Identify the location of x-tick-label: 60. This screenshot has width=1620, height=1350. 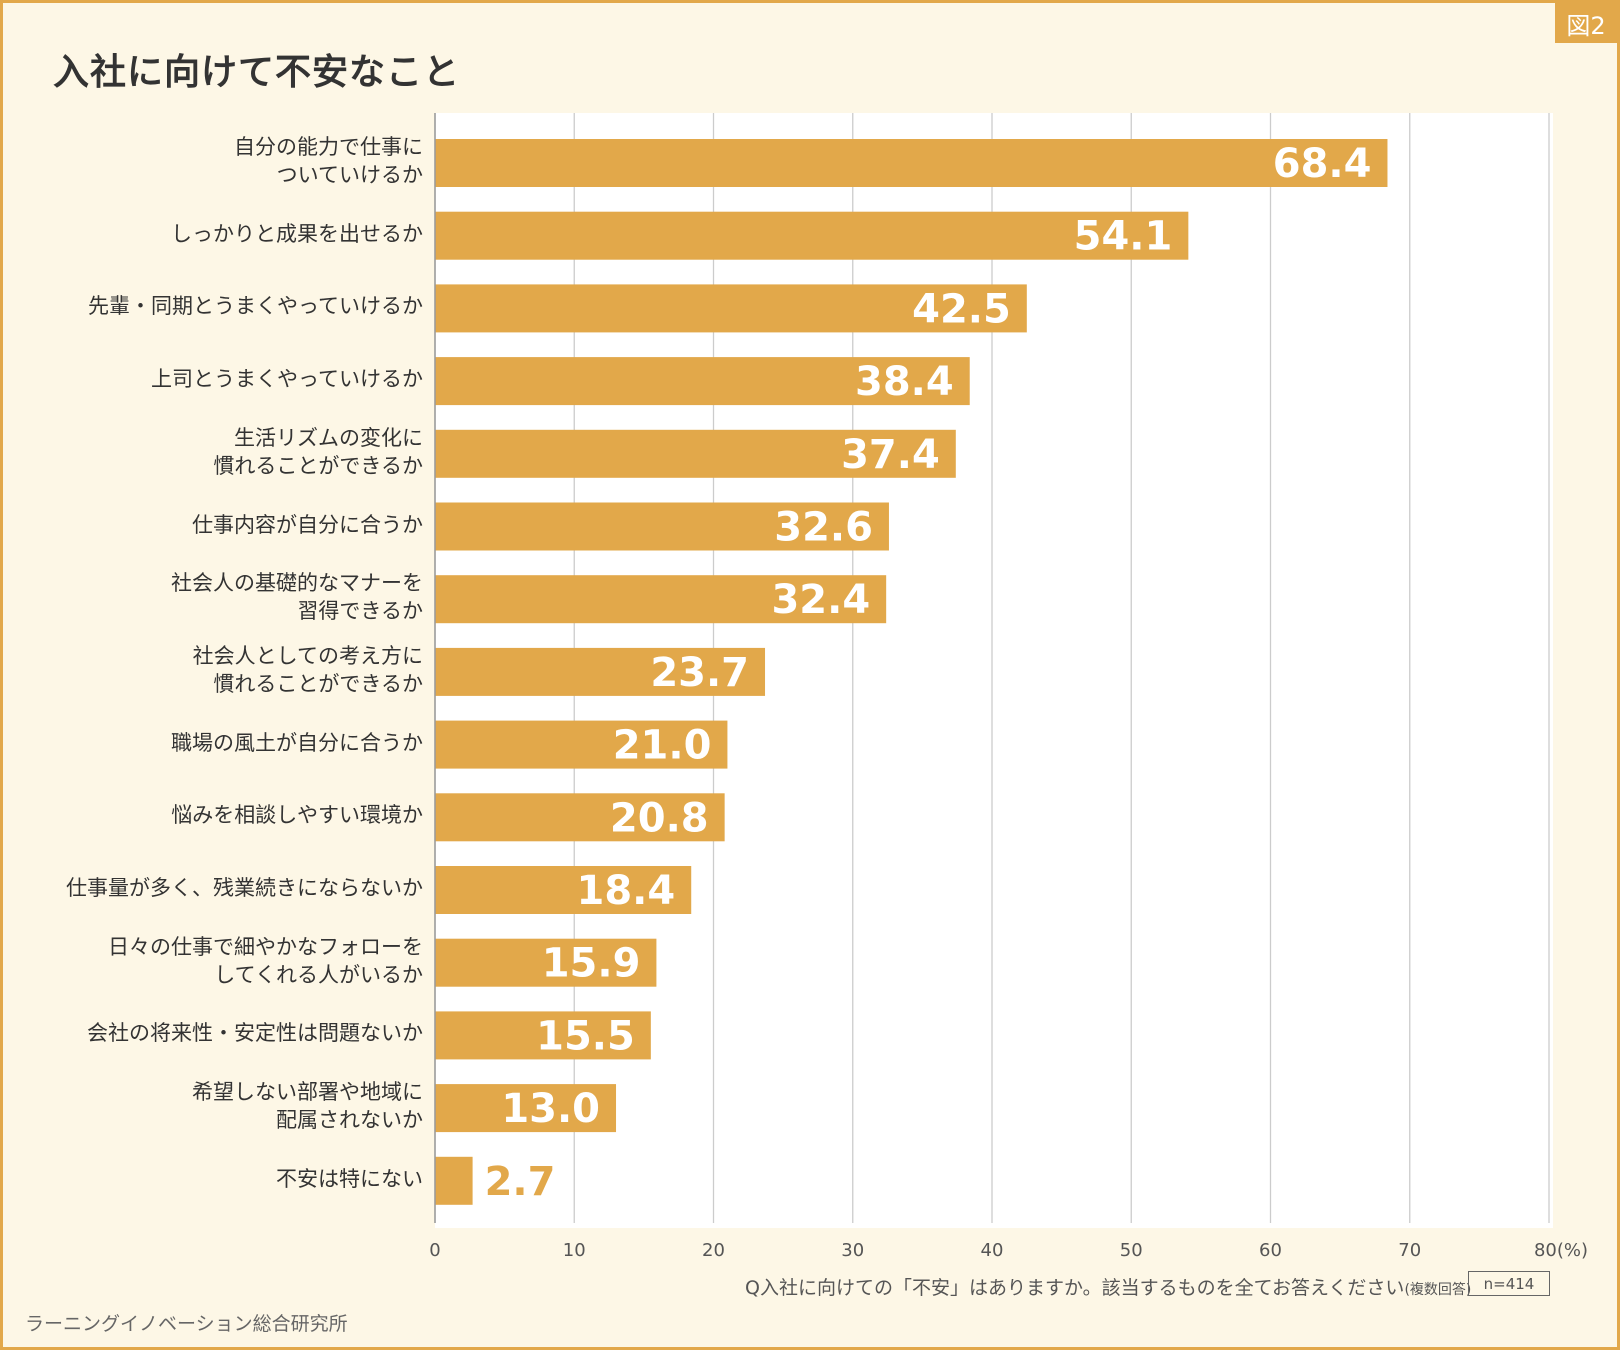
(1270, 1250).